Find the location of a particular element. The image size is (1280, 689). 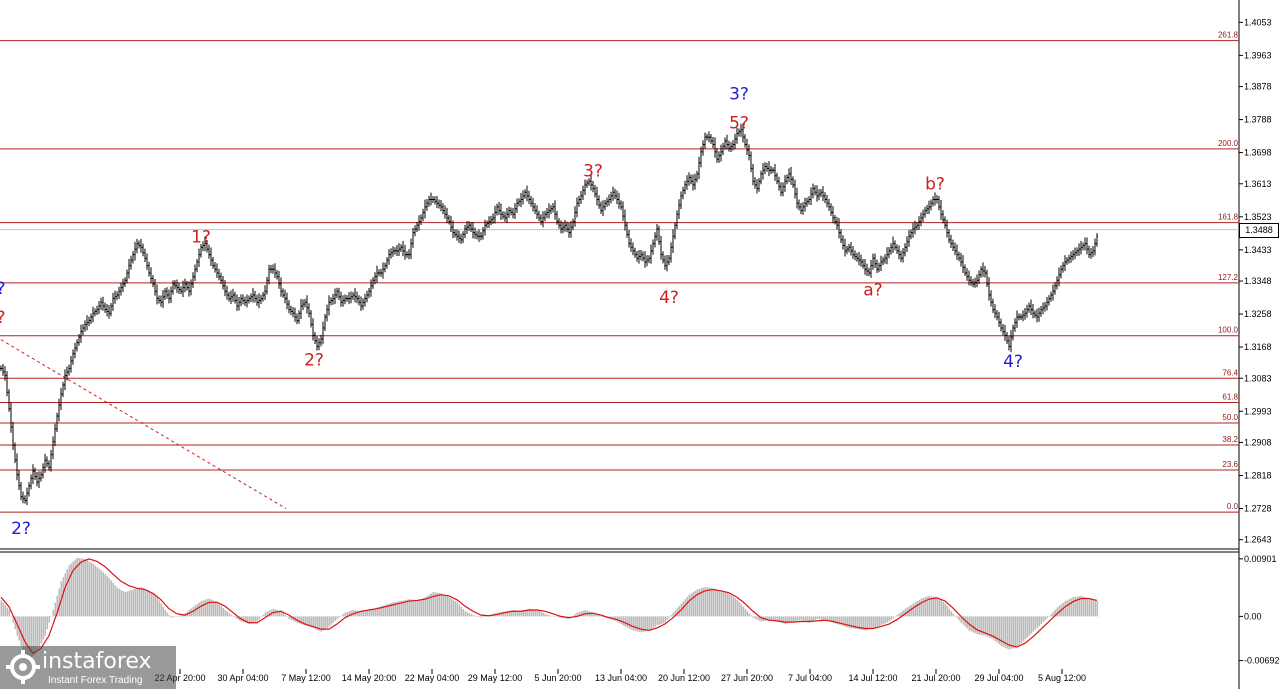

price-axis-label: 1.2993 is located at coordinates (1258, 411).